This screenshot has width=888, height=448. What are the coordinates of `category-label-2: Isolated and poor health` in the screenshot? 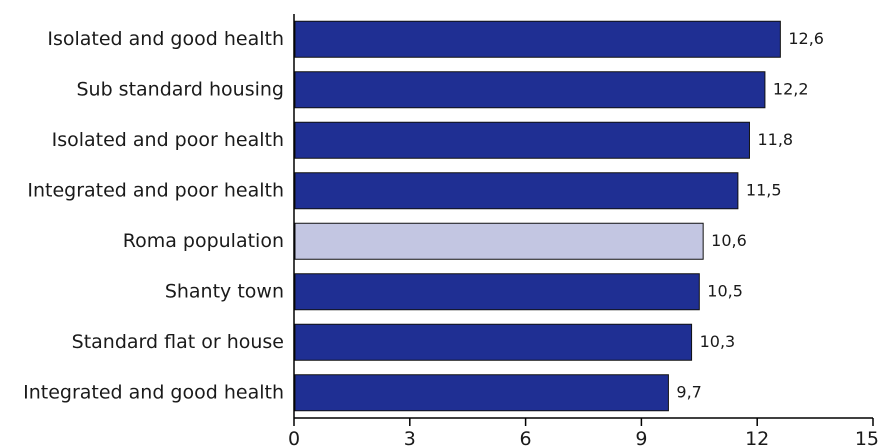 It's located at (168, 140).